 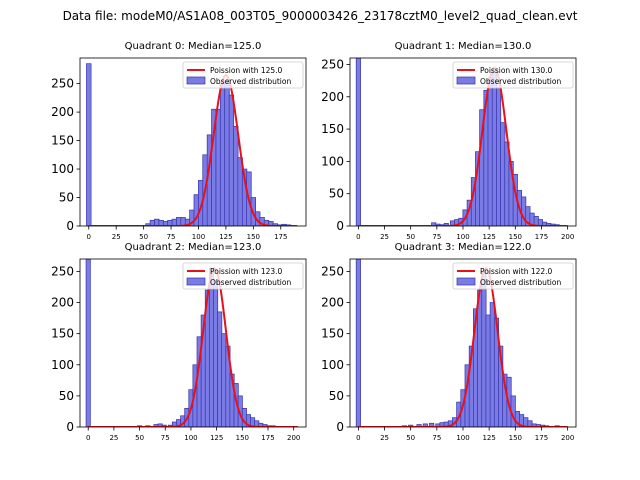 What do you see at coordinates (515, 438) in the screenshot?
I see `quadrant-3-xtick-label: 150` at bounding box center [515, 438].